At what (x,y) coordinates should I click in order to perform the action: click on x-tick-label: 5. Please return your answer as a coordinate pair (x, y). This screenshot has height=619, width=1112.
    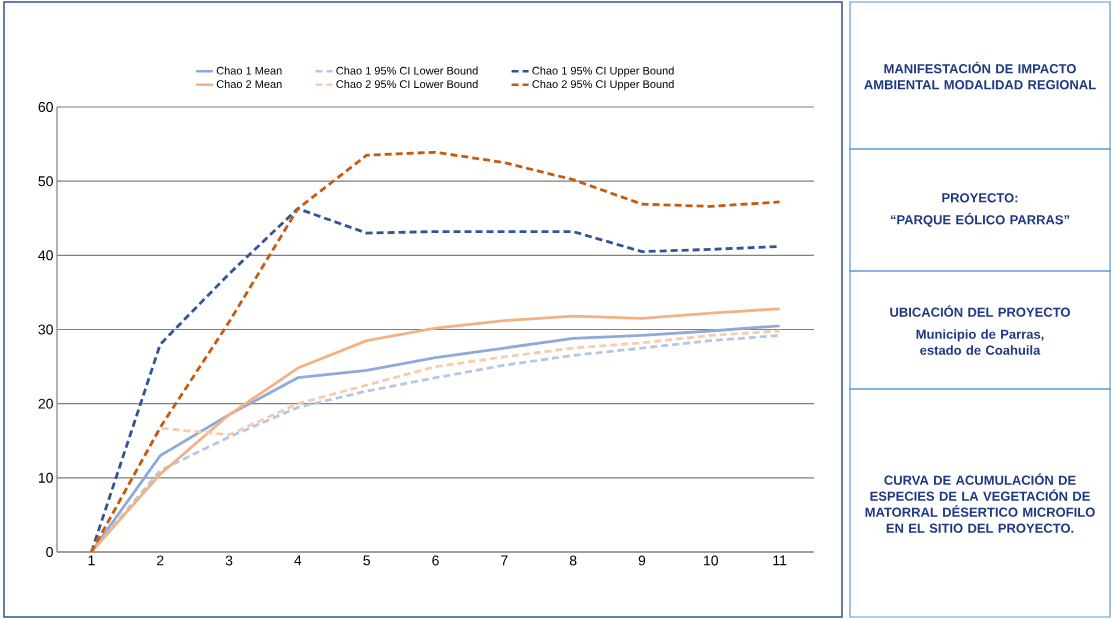
    Looking at the image, I should click on (366, 560).